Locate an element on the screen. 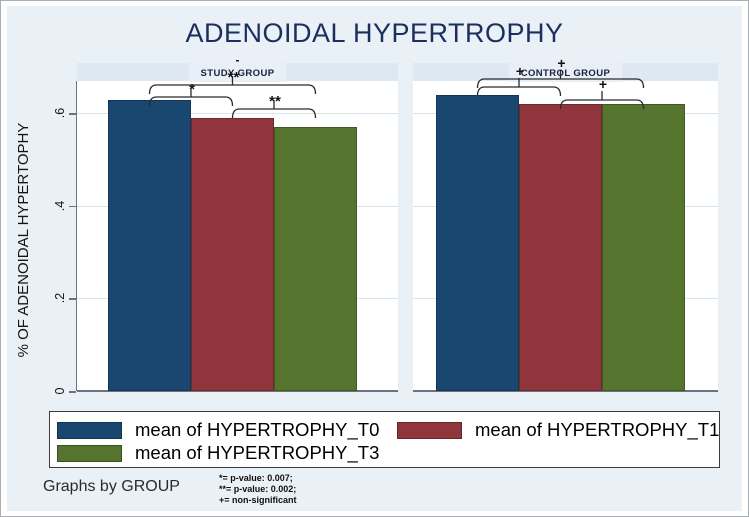  footnote-line: *= p-value: 0.007; is located at coordinates (256, 478).